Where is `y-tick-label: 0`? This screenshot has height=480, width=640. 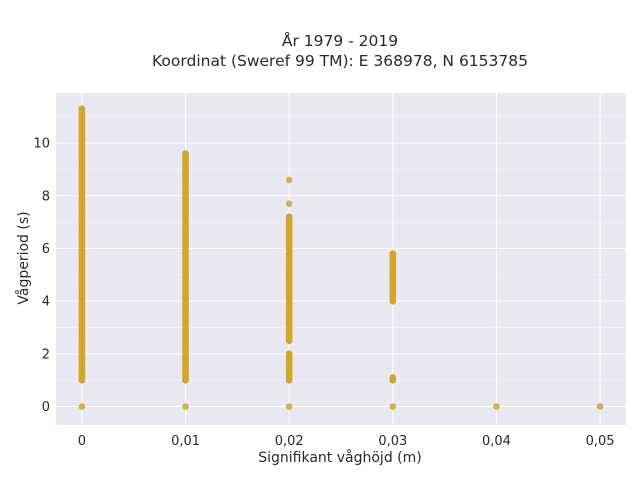
y-tick-label: 0 is located at coordinates (46, 407).